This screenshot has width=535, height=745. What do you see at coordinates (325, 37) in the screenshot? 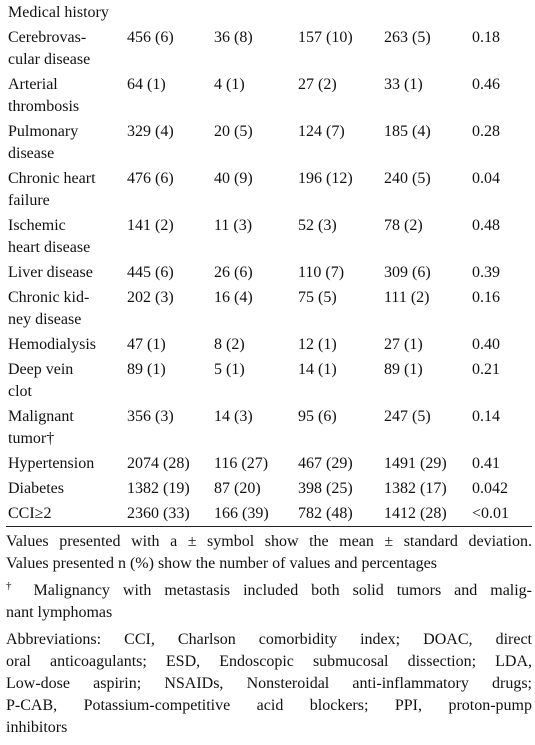
I see `cell: 157 (10)` at bounding box center [325, 37].